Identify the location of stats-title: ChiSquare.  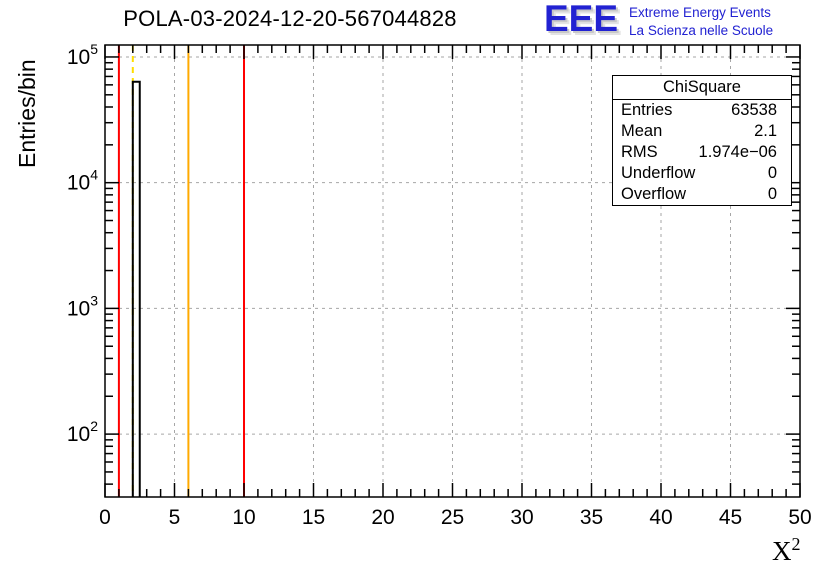
(702, 88).